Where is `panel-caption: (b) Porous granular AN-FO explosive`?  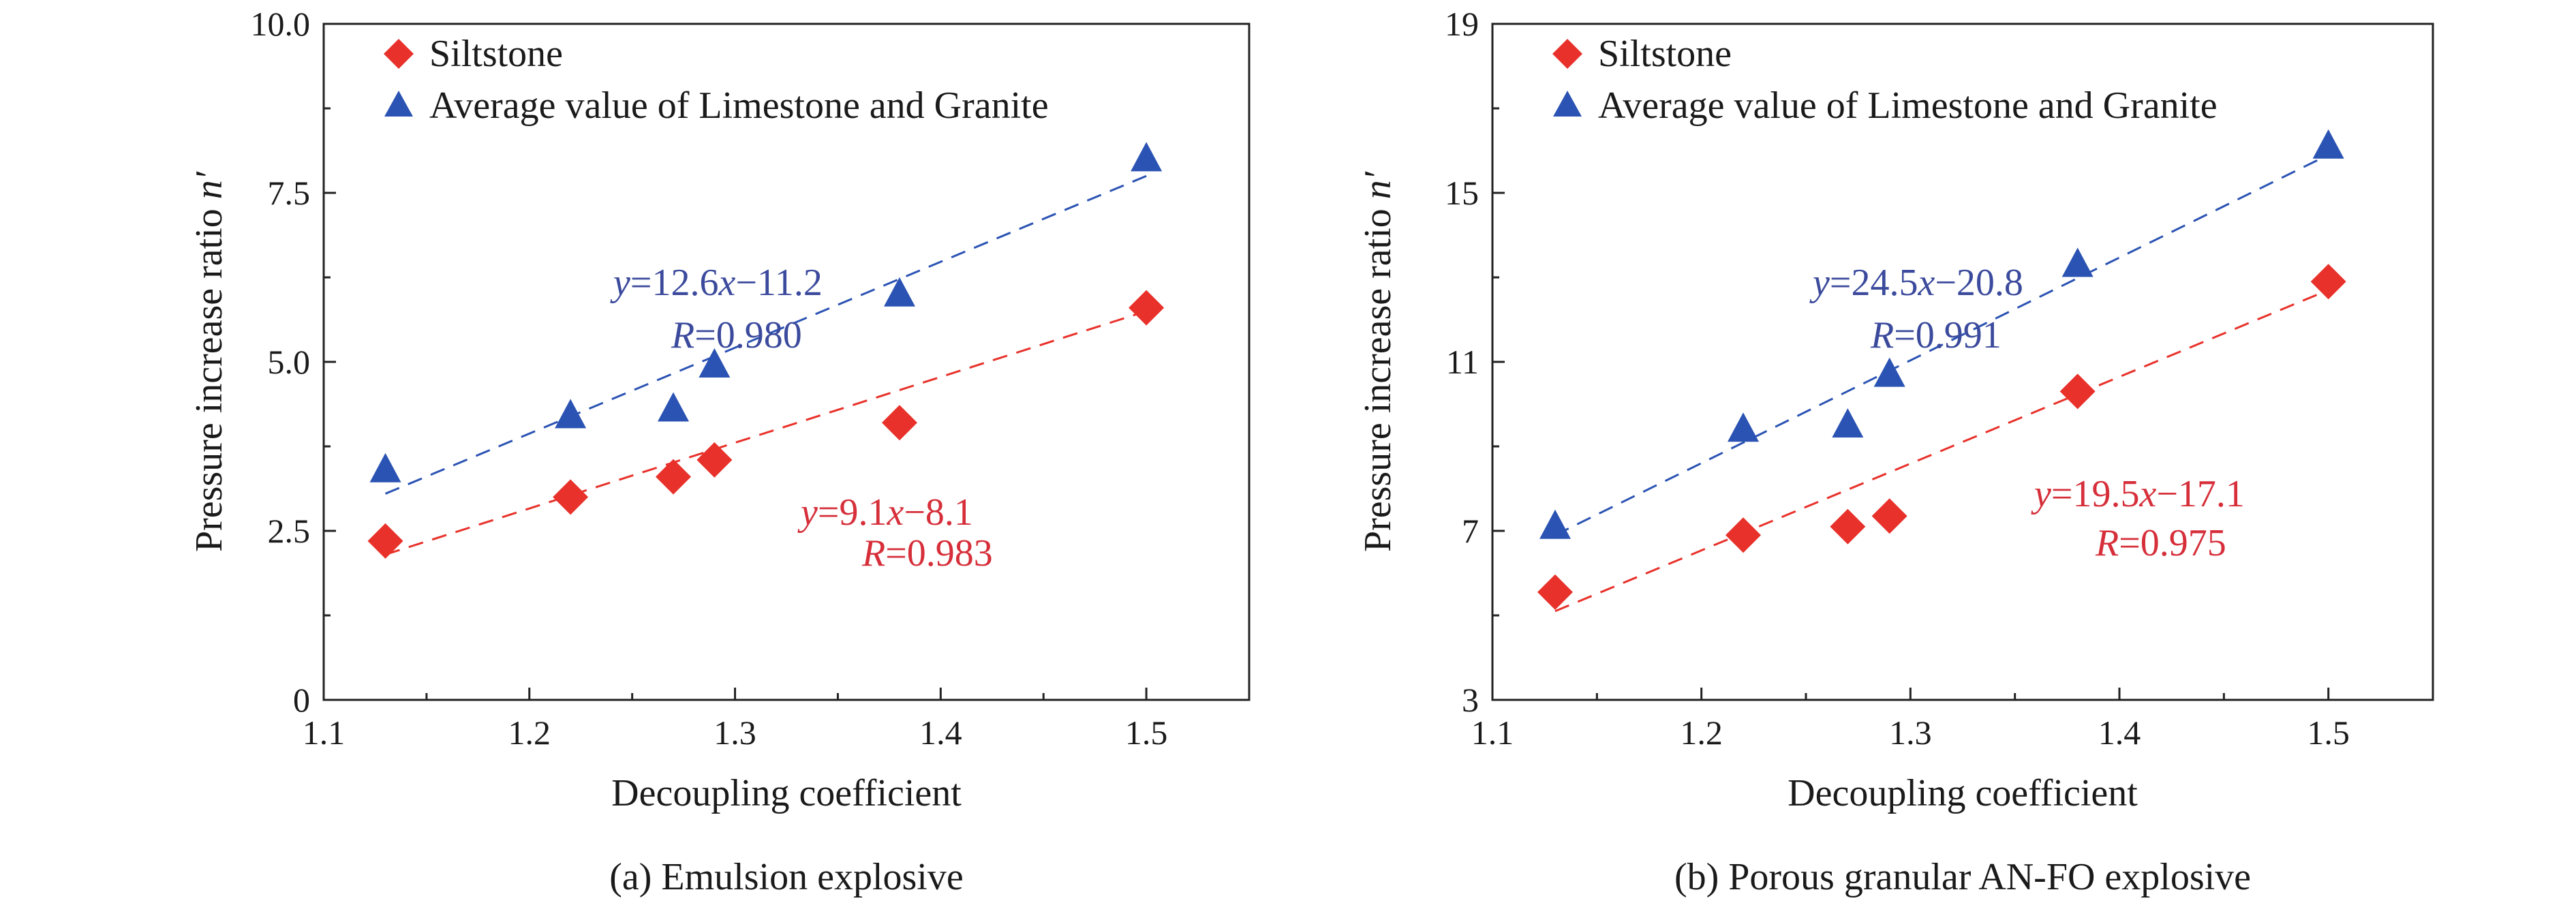
panel-caption: (b) Porous granular AN-FO explosive is located at coordinates (1963, 877).